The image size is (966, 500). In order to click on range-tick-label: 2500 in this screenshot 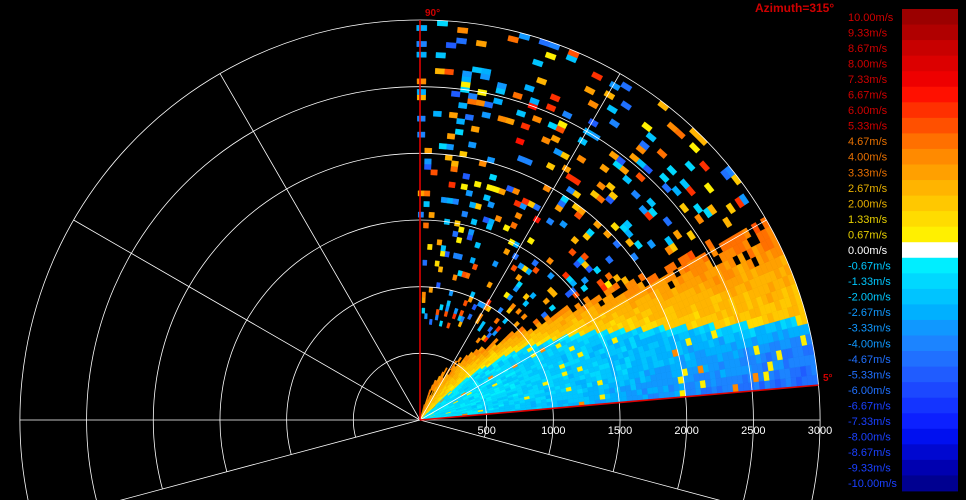, I will do `click(753, 431)`.